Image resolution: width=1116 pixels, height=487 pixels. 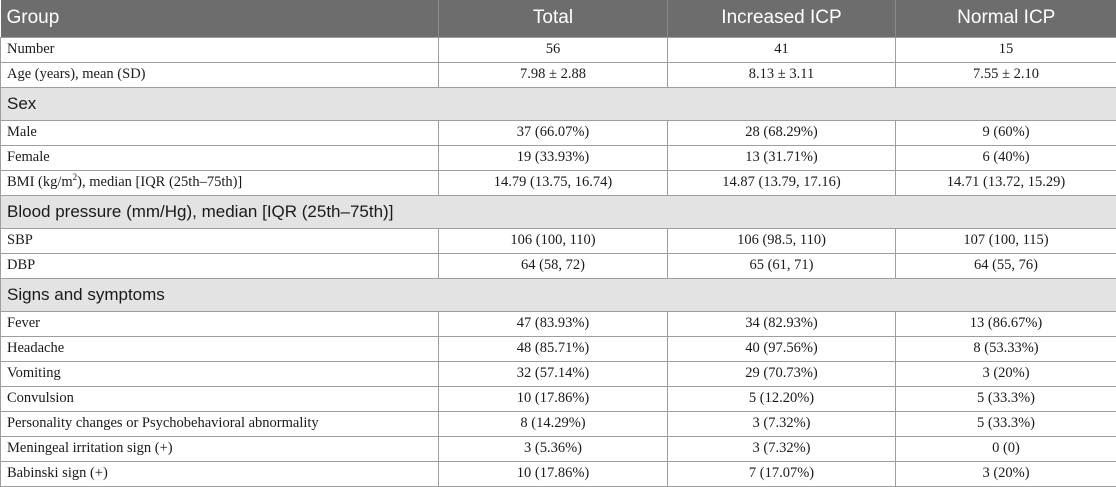 I want to click on cell-increased-icp: 29 (70.73%), so click(x=782, y=373).